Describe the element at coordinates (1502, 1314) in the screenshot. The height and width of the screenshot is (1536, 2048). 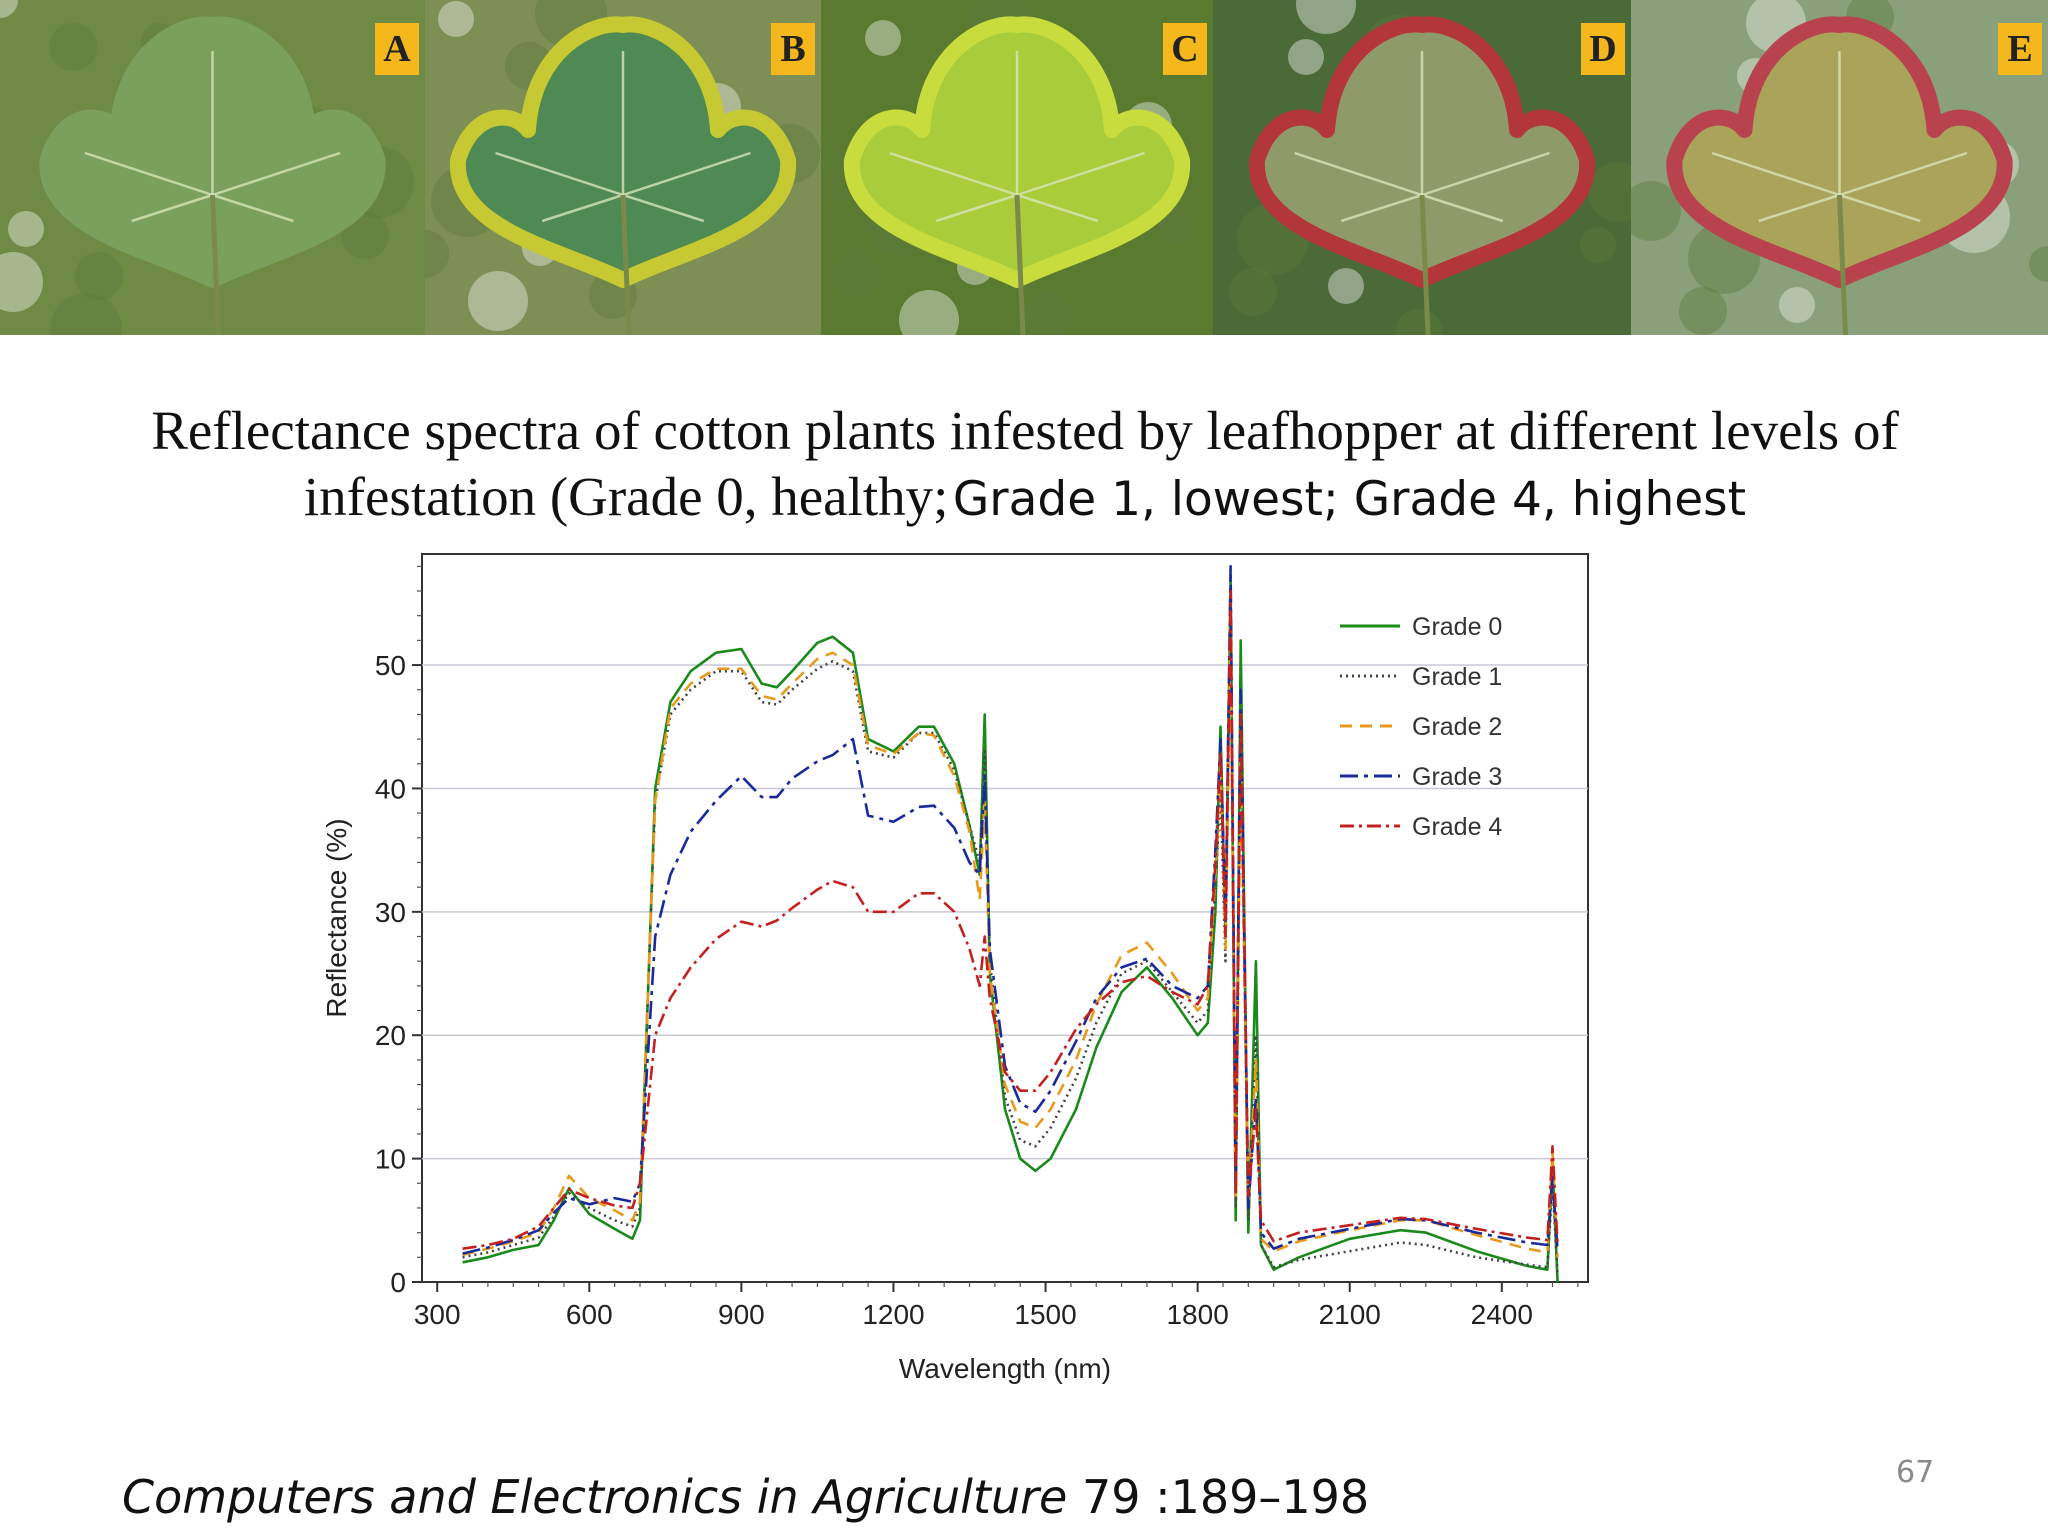
I see `x-tick-label: 2400` at that location.